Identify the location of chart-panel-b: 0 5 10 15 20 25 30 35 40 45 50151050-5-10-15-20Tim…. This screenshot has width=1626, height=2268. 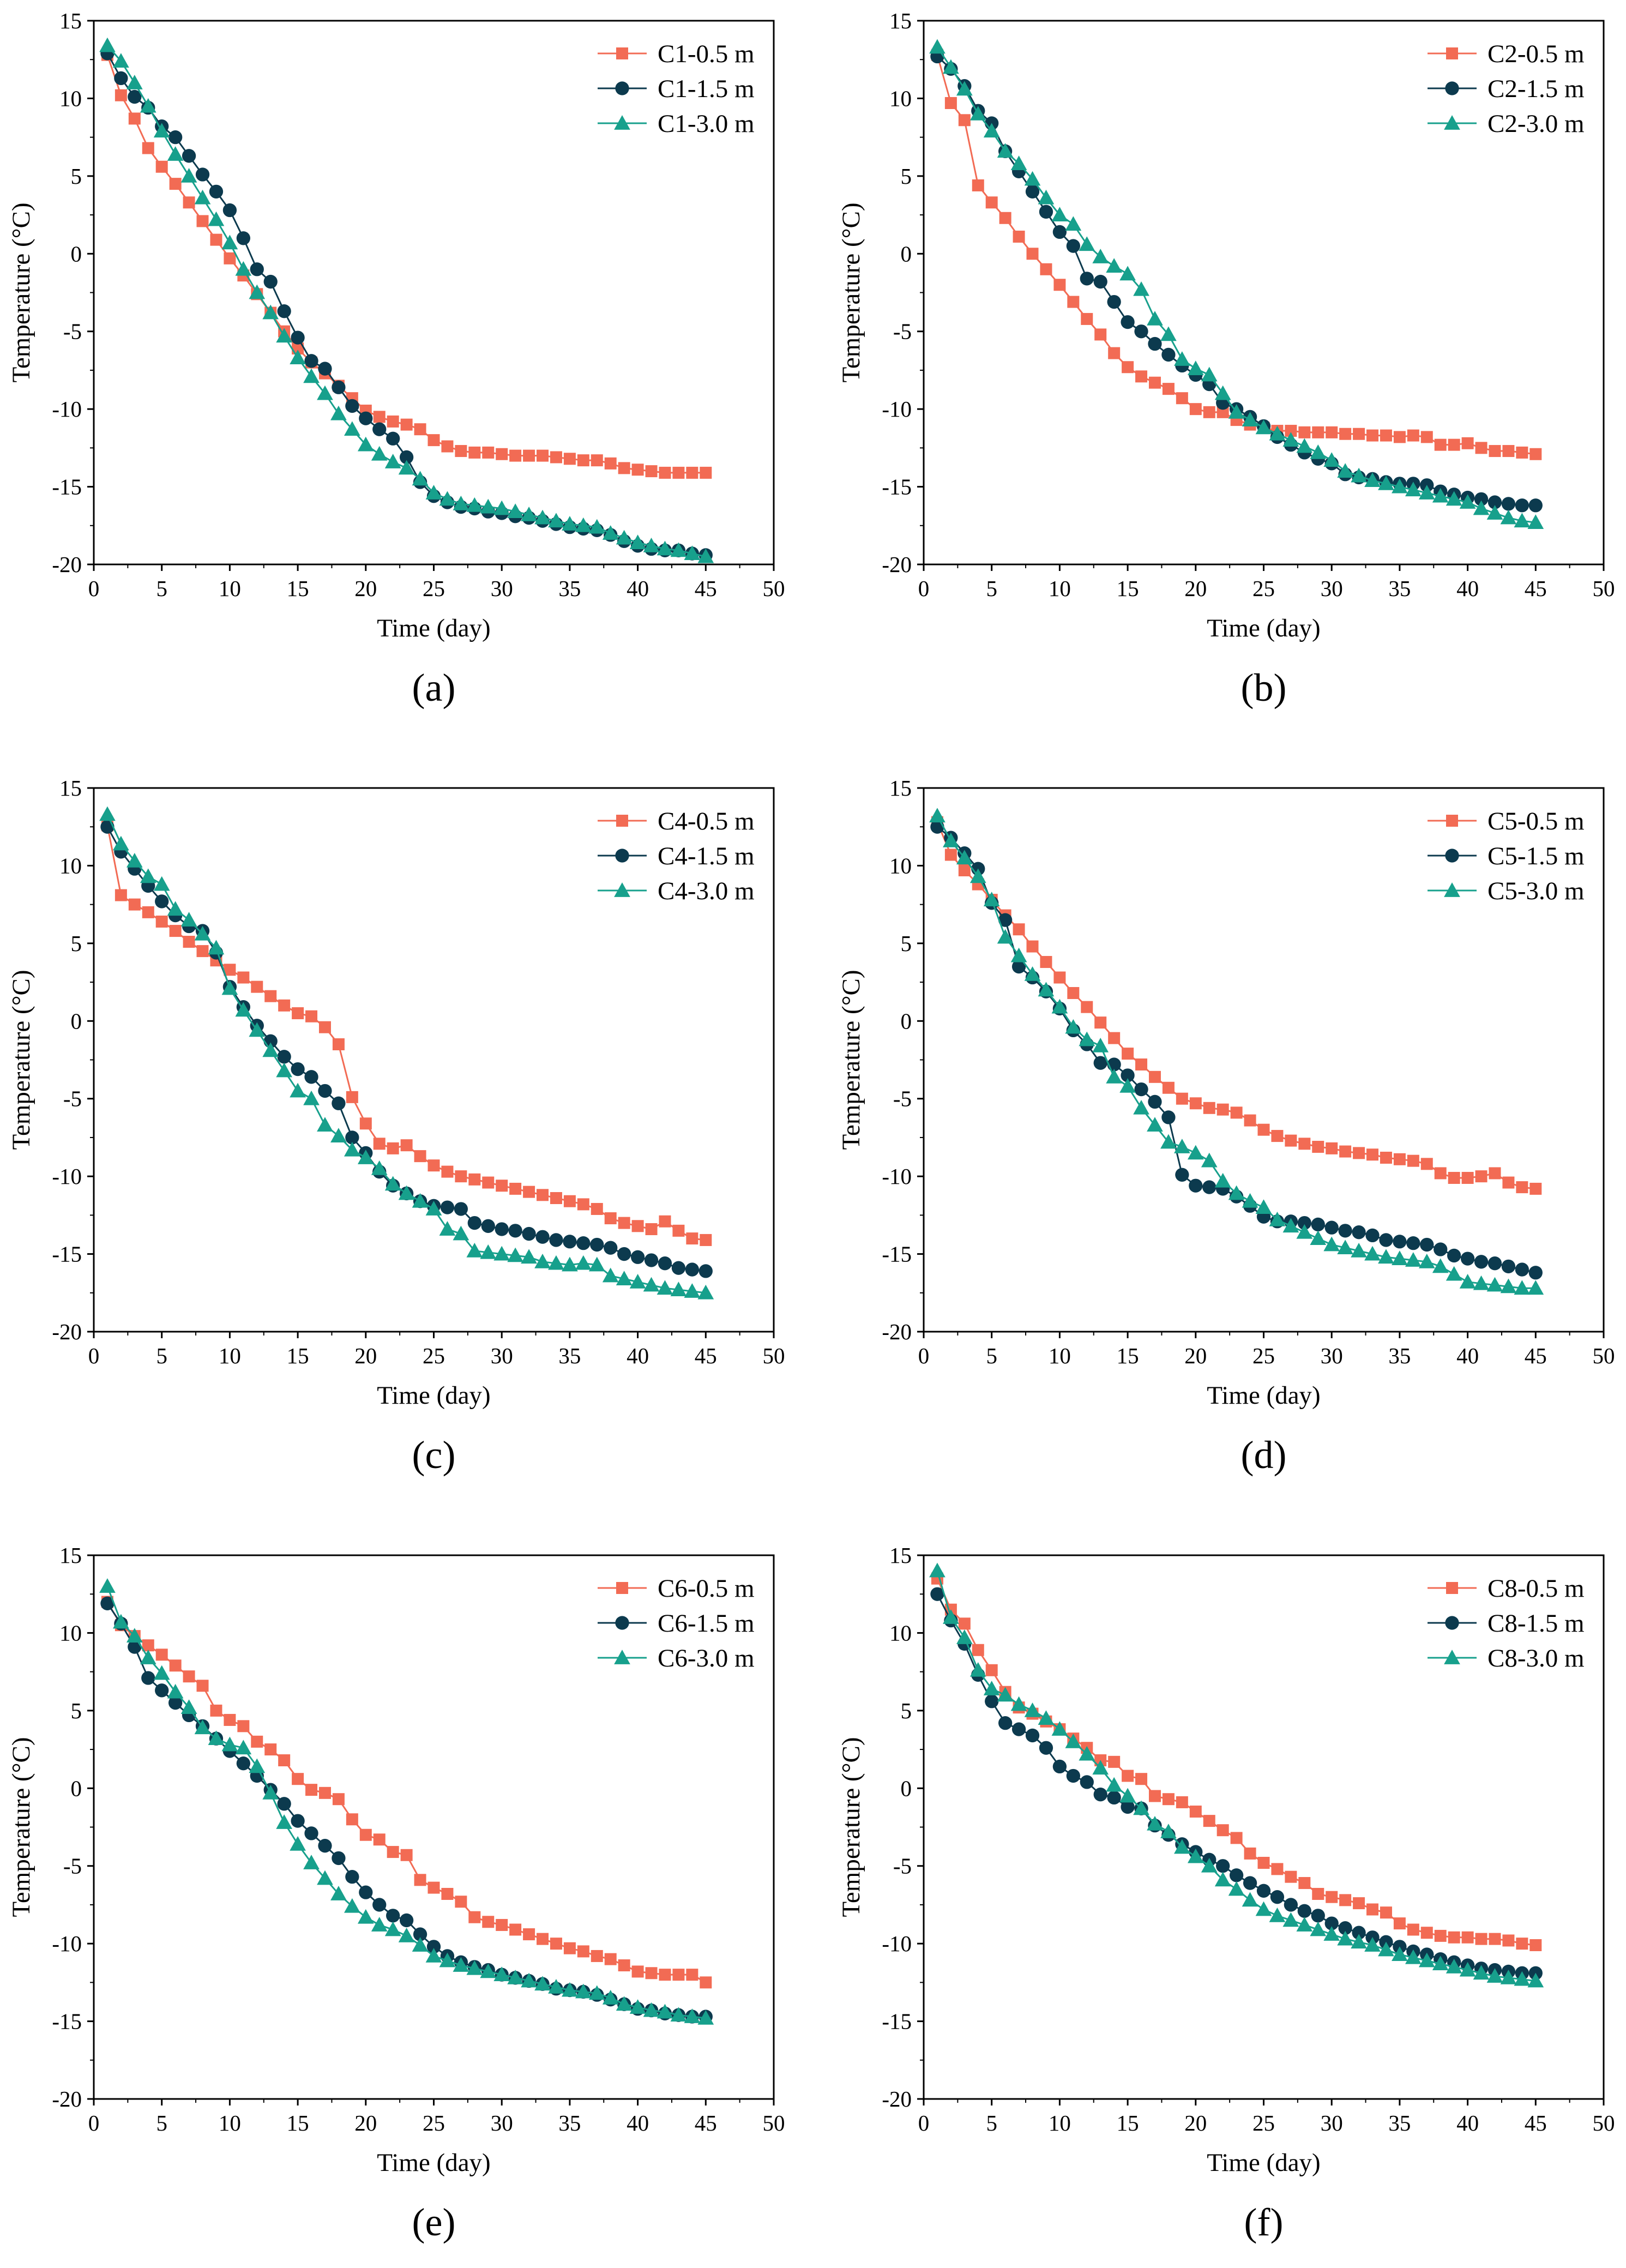
(1226, 358).